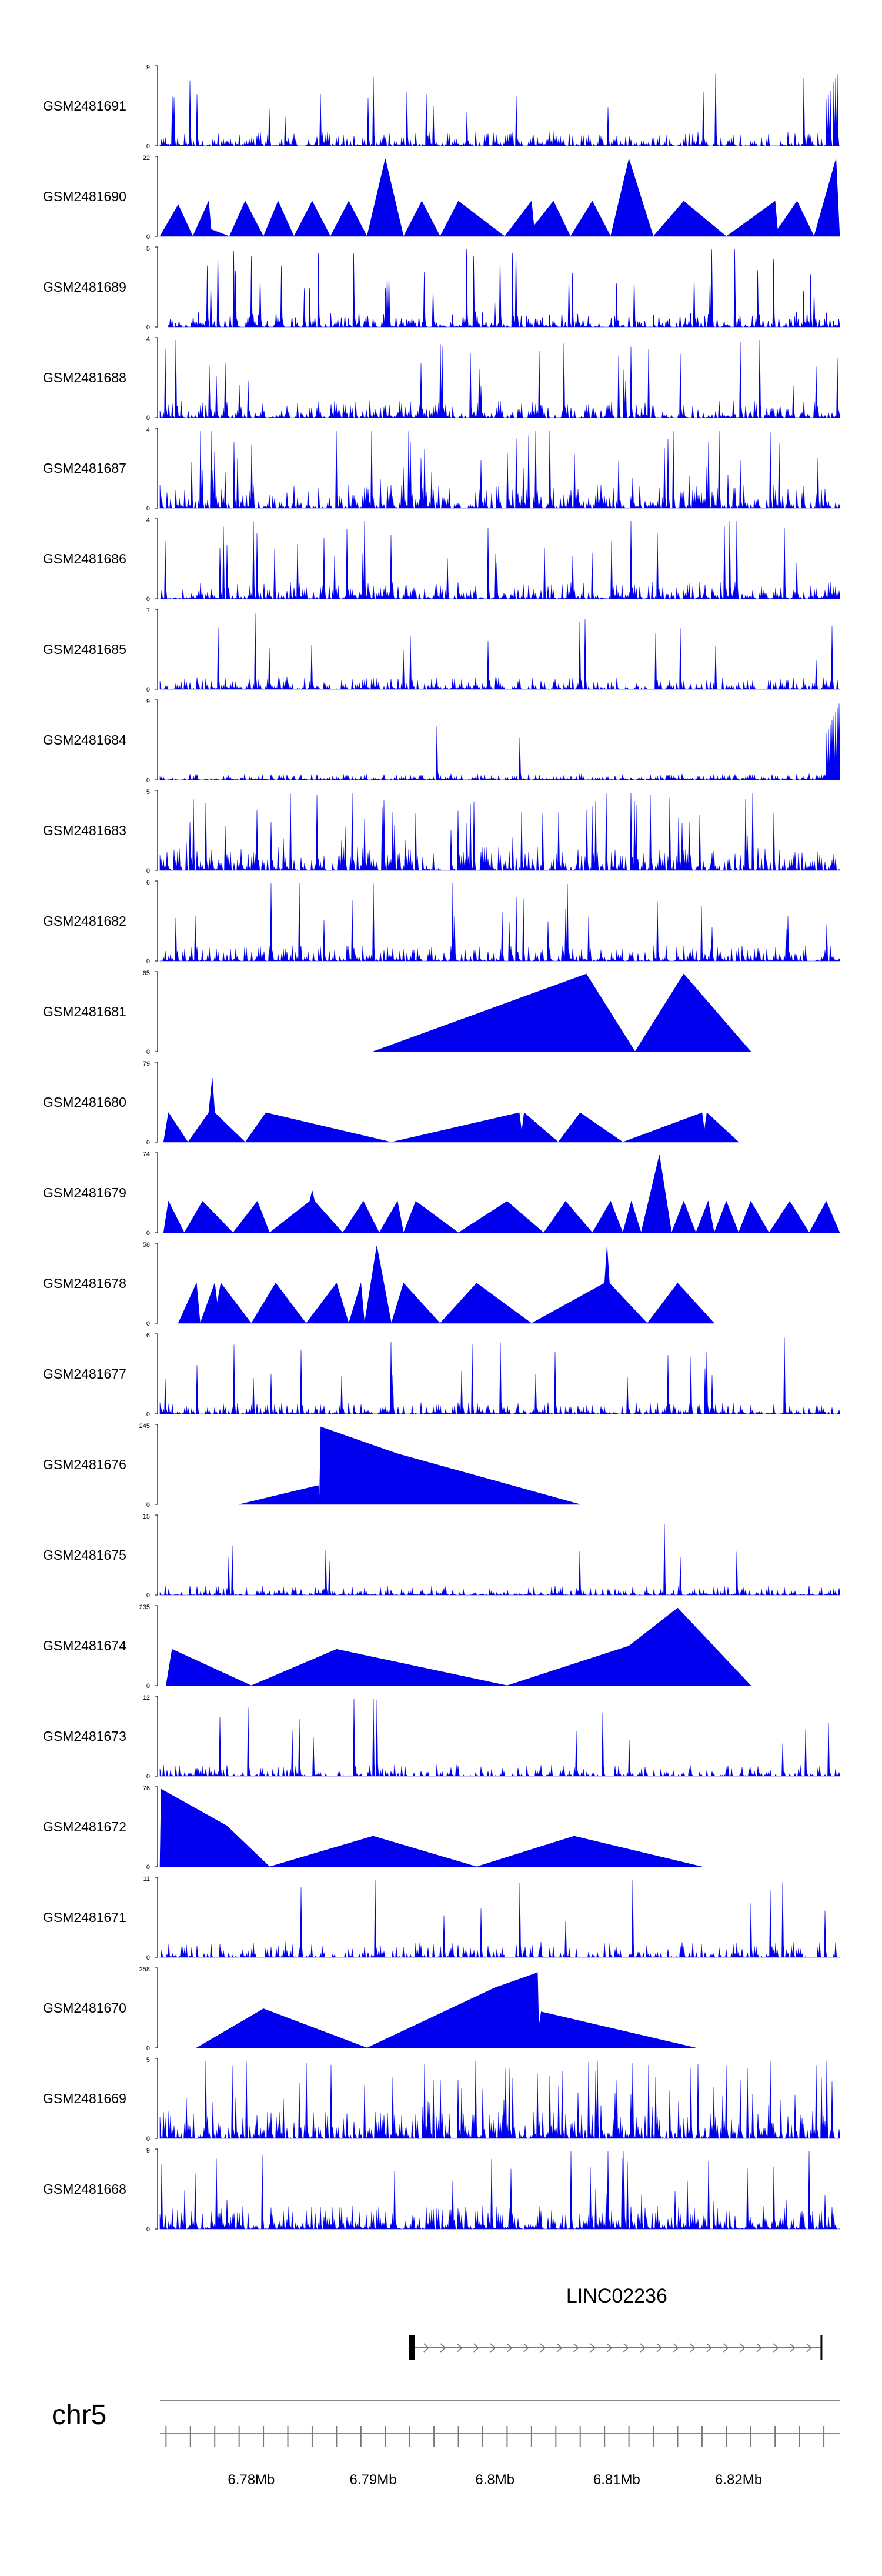 The image size is (882, 2576). What do you see at coordinates (84, 1736) in the screenshot?
I see `track-label: GSM2481673` at bounding box center [84, 1736].